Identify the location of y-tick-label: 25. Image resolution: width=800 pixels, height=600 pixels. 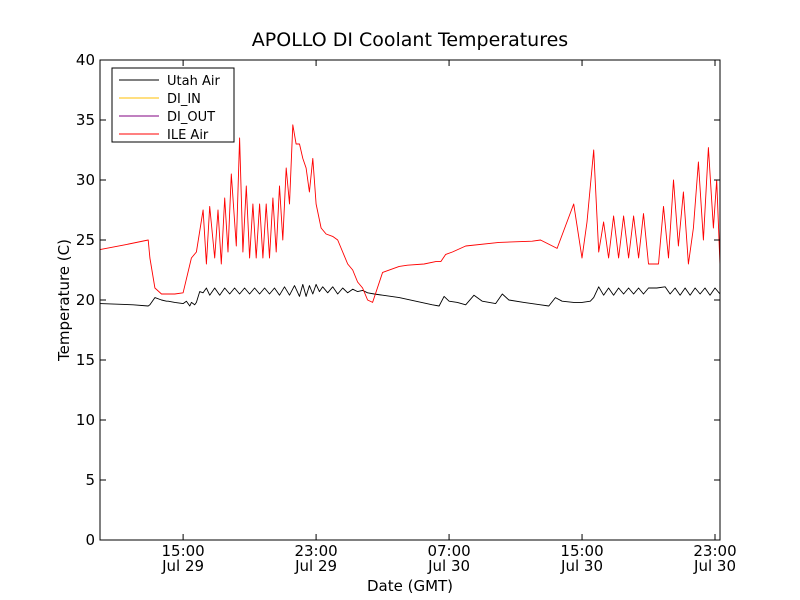
(85, 240).